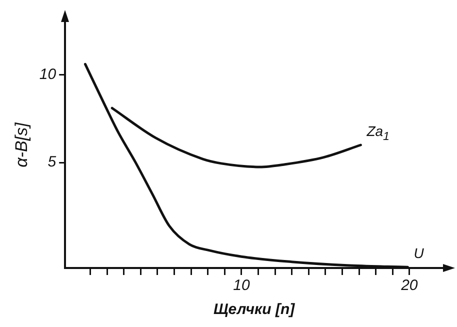  I want to click on y-axis-title: α-B[s], so click(21, 144).